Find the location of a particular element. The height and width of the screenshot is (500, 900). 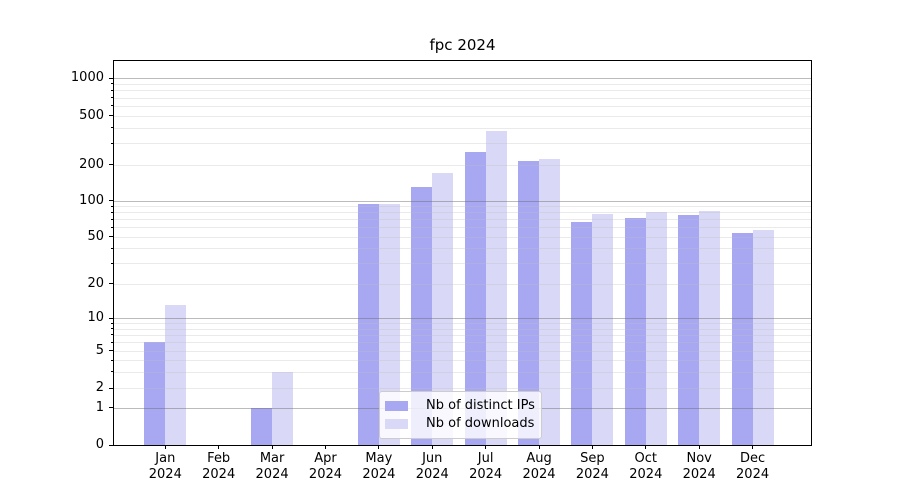

x-tick-mark-nov is located at coordinates (699, 447).